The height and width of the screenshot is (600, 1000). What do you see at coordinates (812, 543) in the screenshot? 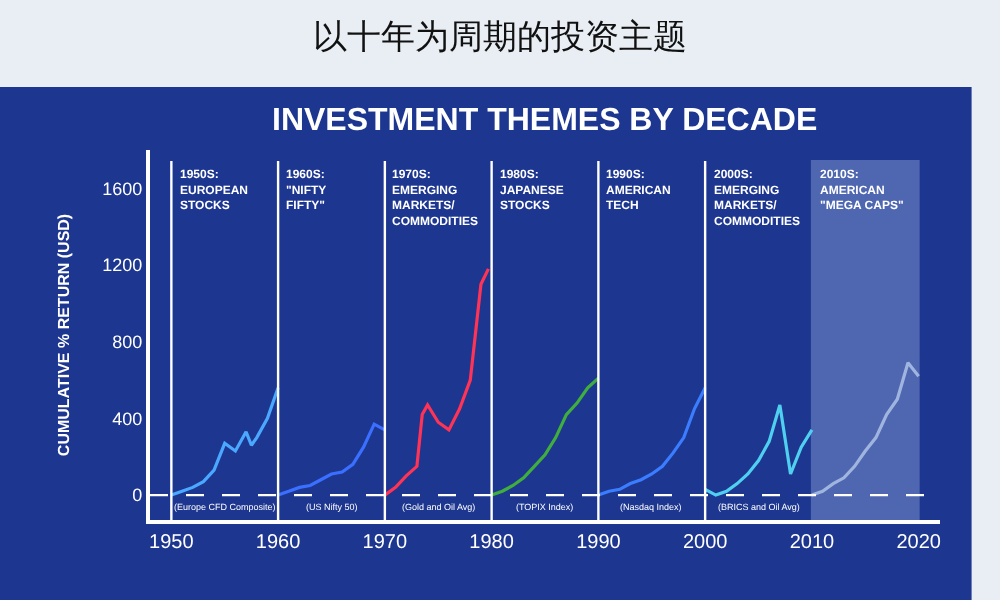
I see `x-tick-label: 2010` at bounding box center [812, 543].